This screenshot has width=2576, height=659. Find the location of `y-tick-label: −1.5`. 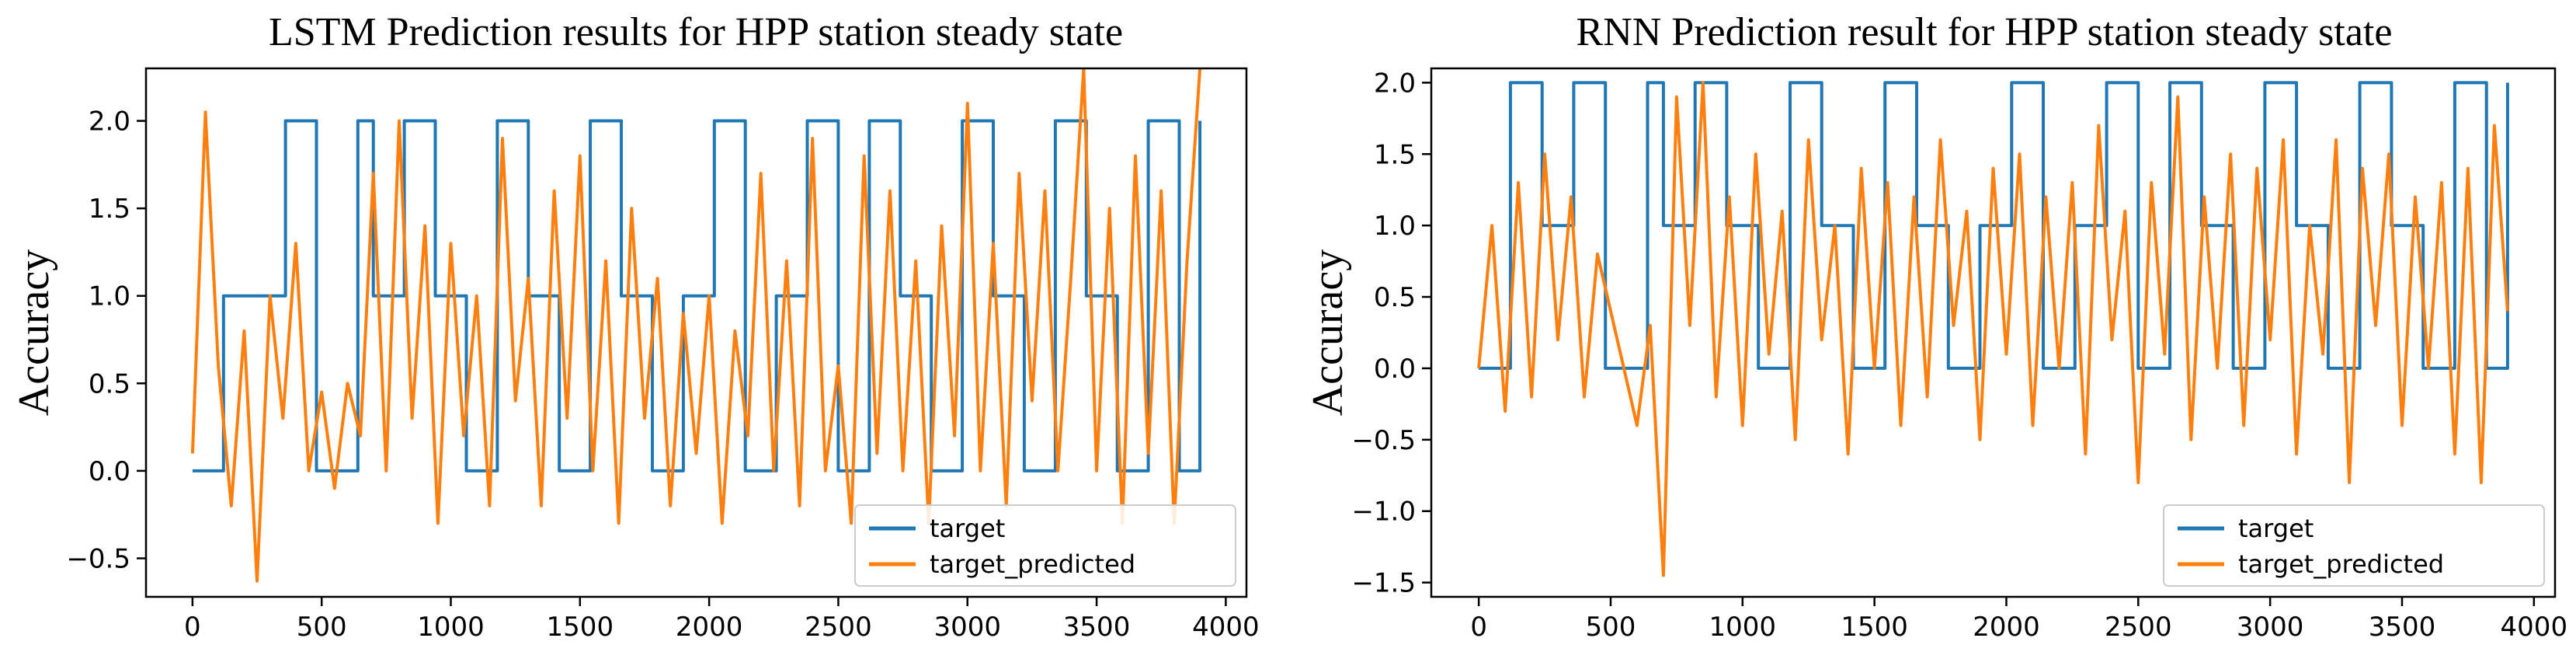

y-tick-label: −1.5 is located at coordinates (1383, 583).